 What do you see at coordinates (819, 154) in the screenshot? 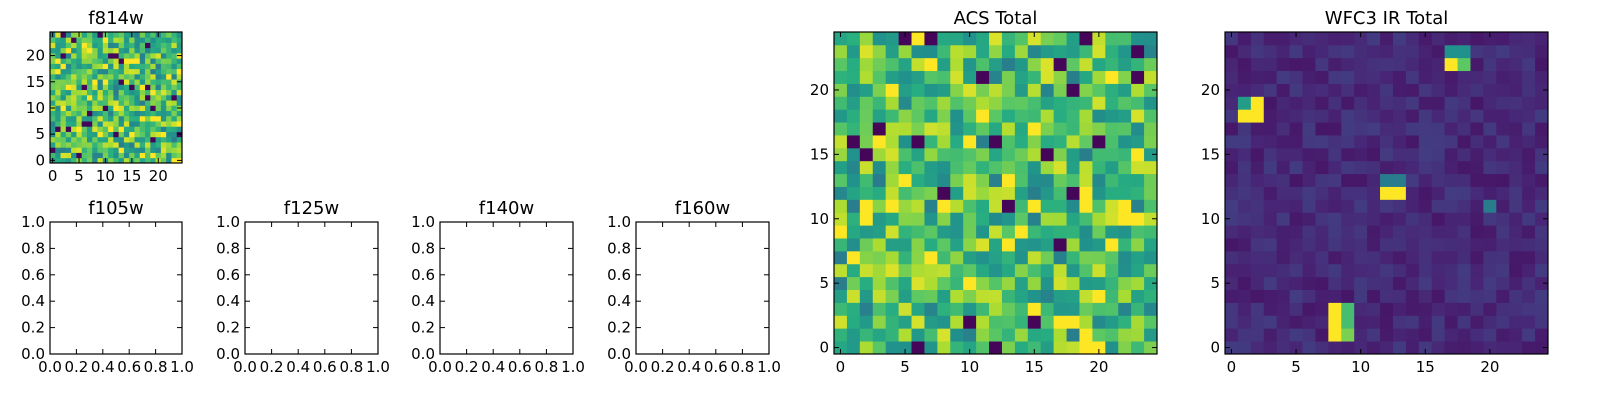
I see `panel-6-ytick-label: 15` at bounding box center [819, 154].